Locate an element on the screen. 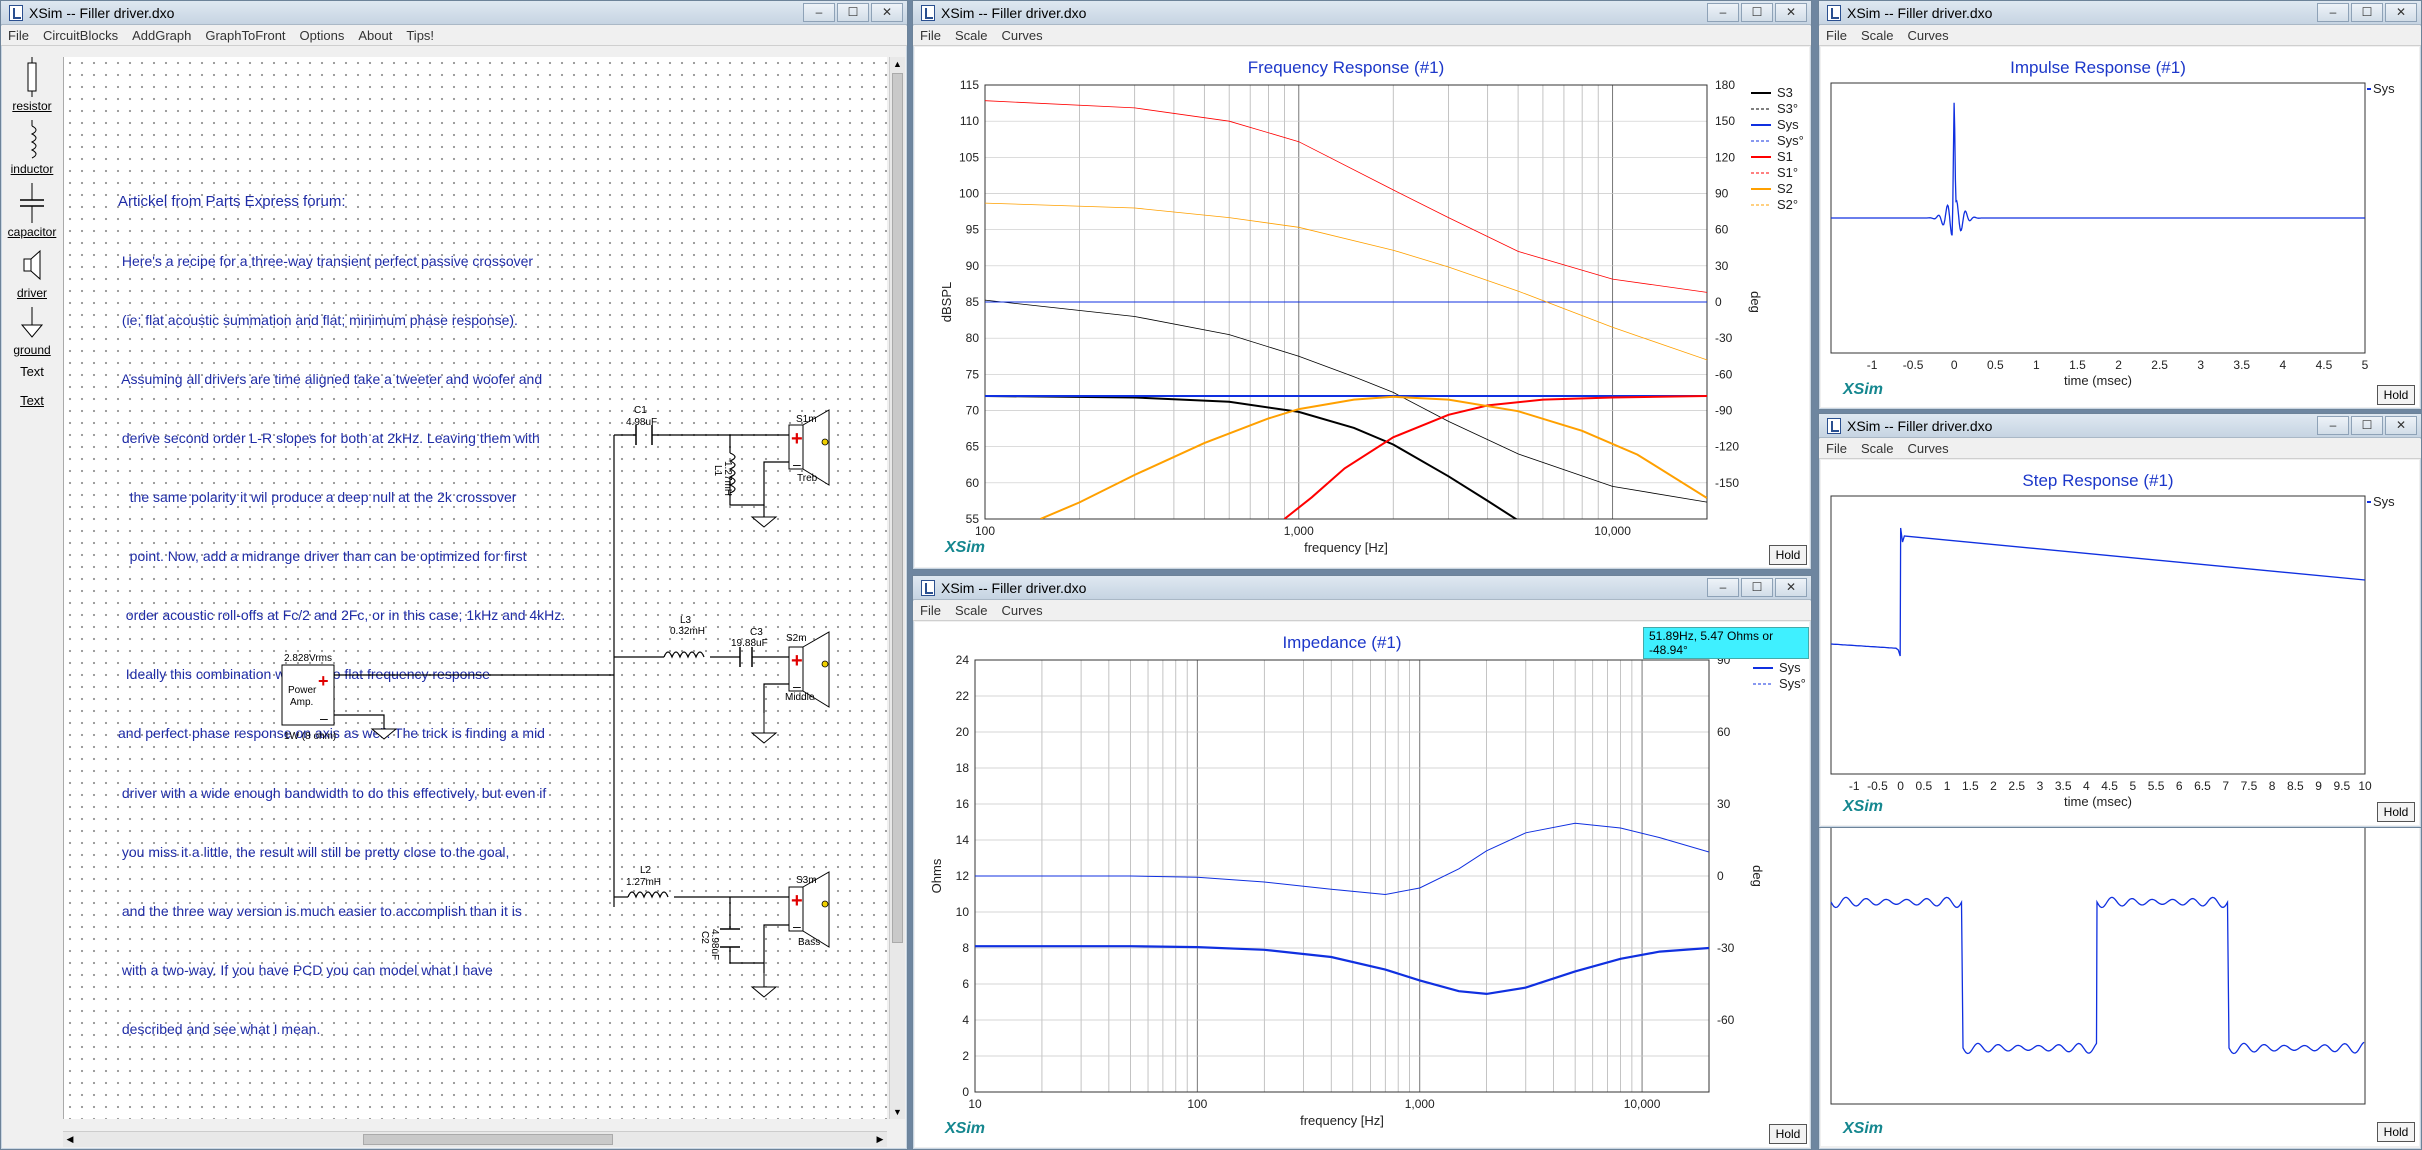 The image size is (2422, 1150). plot-frame is located at coordinates (2098, 958).